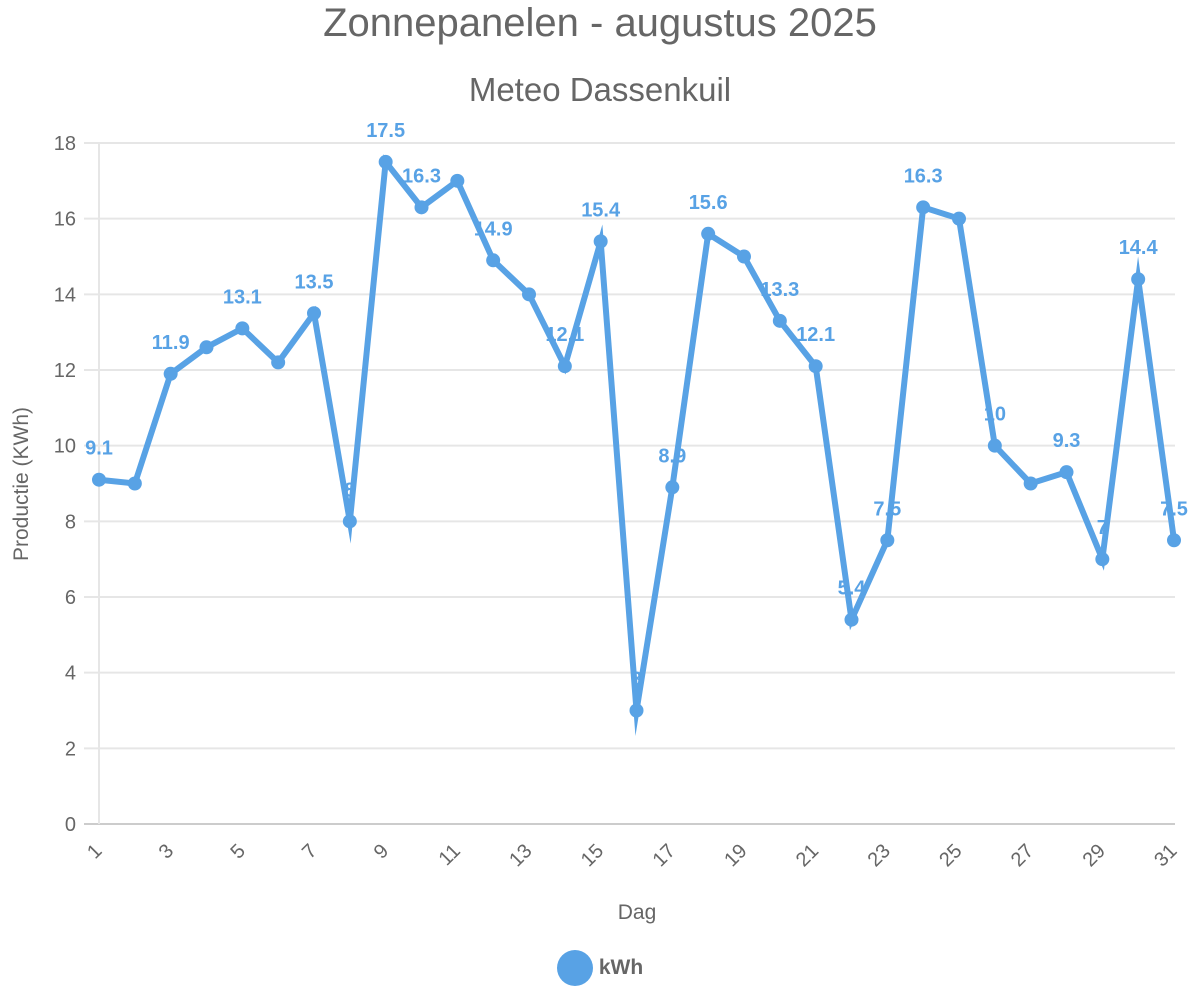  Describe the element at coordinates (852, 589) in the screenshot. I see `data-label: 5.4` at that location.